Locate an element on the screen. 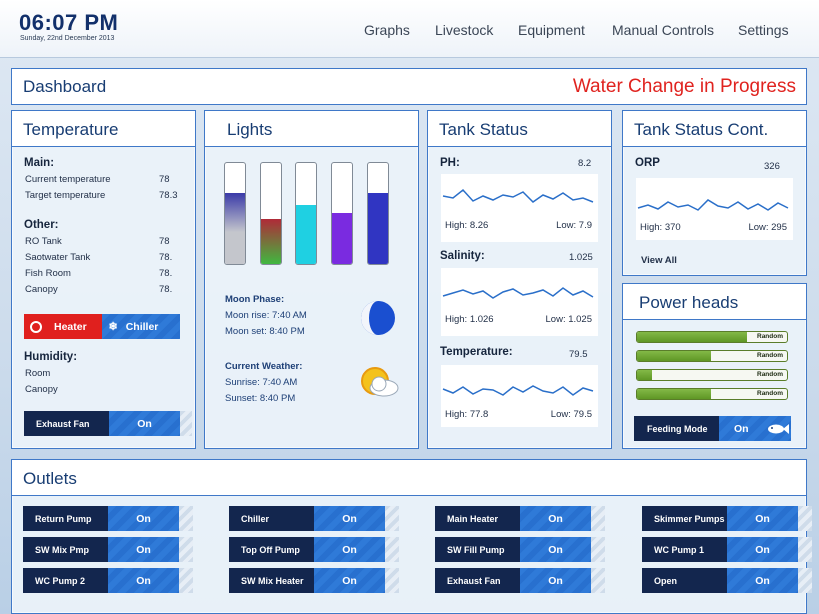  temperature-low: Low: 79.5 is located at coordinates (571, 414).